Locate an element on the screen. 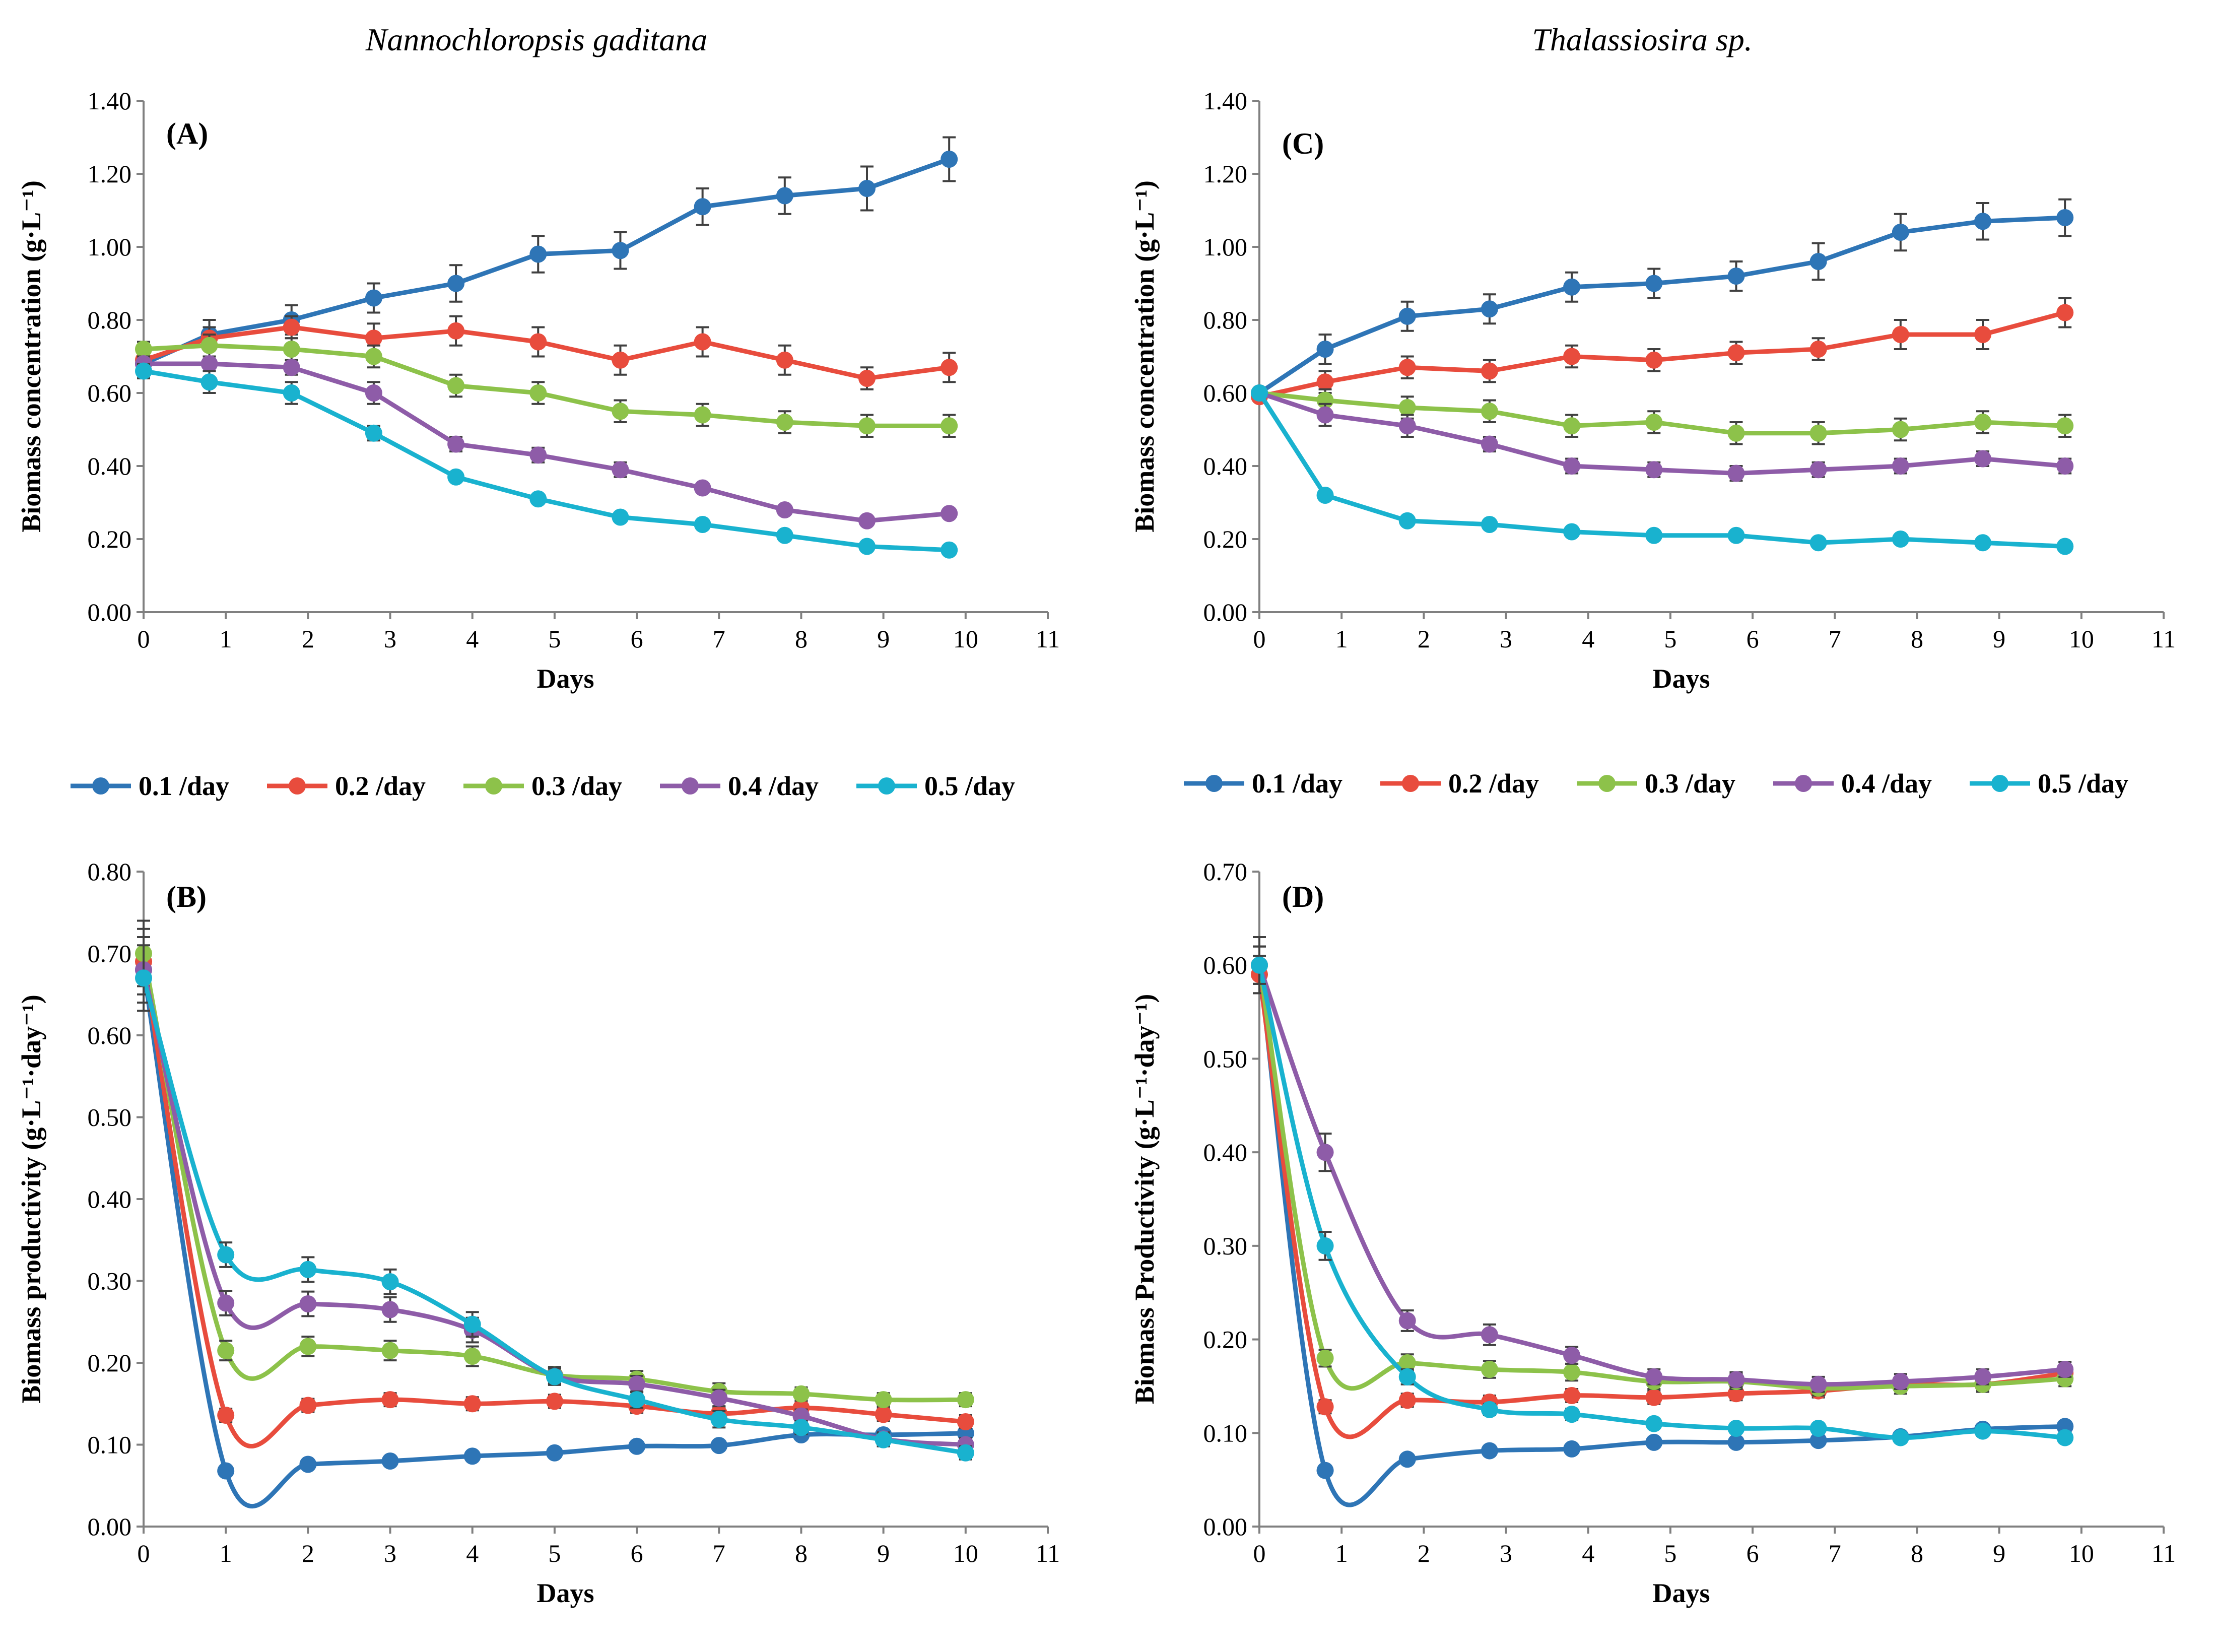 The height and width of the screenshot is (1652, 2215). y-tick-label: 0.50 is located at coordinates (110, 1117).